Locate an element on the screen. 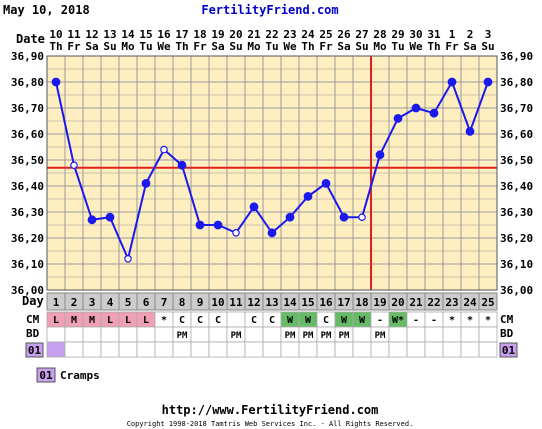  y-tick-label-left: 36,40 is located at coordinates (27, 186).